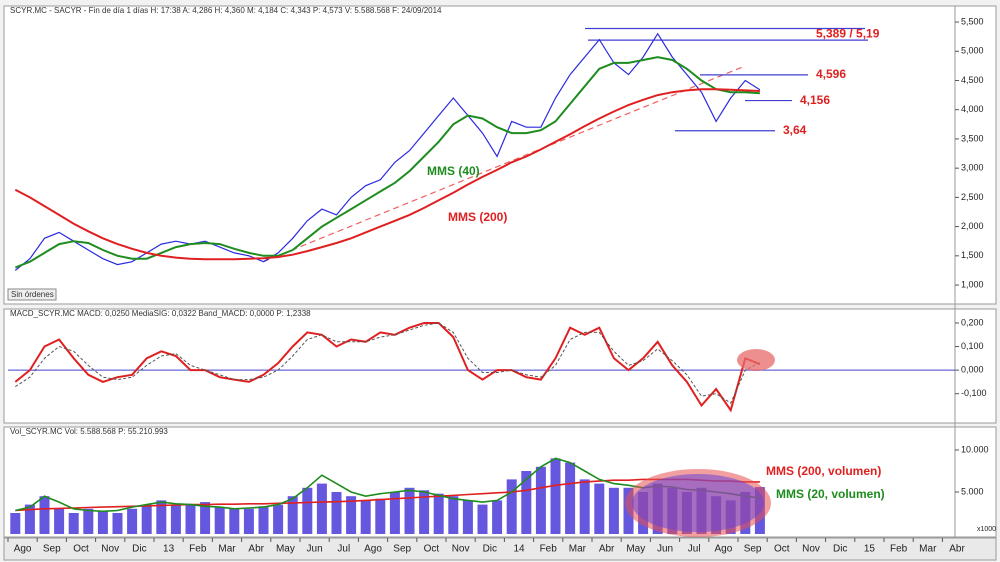 The image size is (1000, 562). I want to click on orders-button-label: Sin órdenes, so click(32, 294).